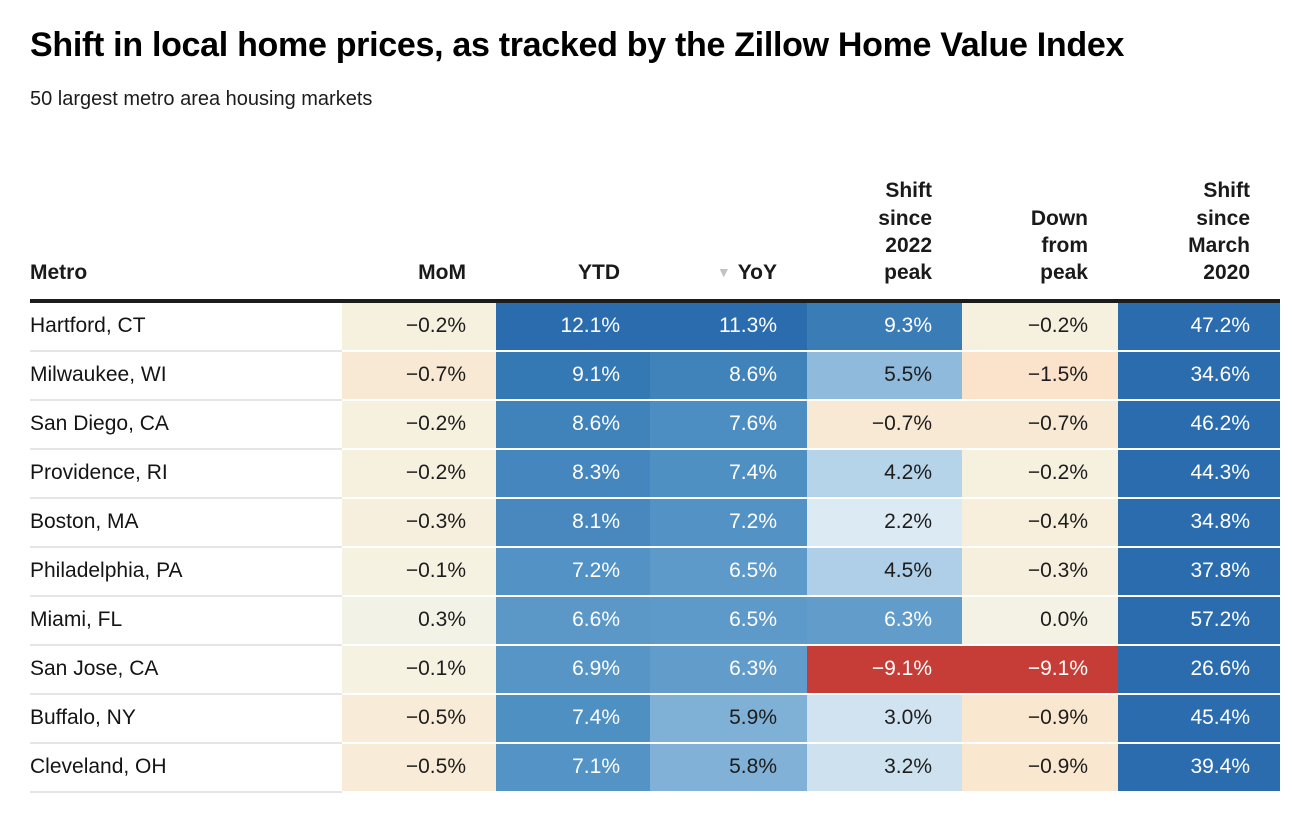 This screenshot has height=826, width=1292. I want to click on column-header-yoy: ▼ YoY, so click(728, 220).